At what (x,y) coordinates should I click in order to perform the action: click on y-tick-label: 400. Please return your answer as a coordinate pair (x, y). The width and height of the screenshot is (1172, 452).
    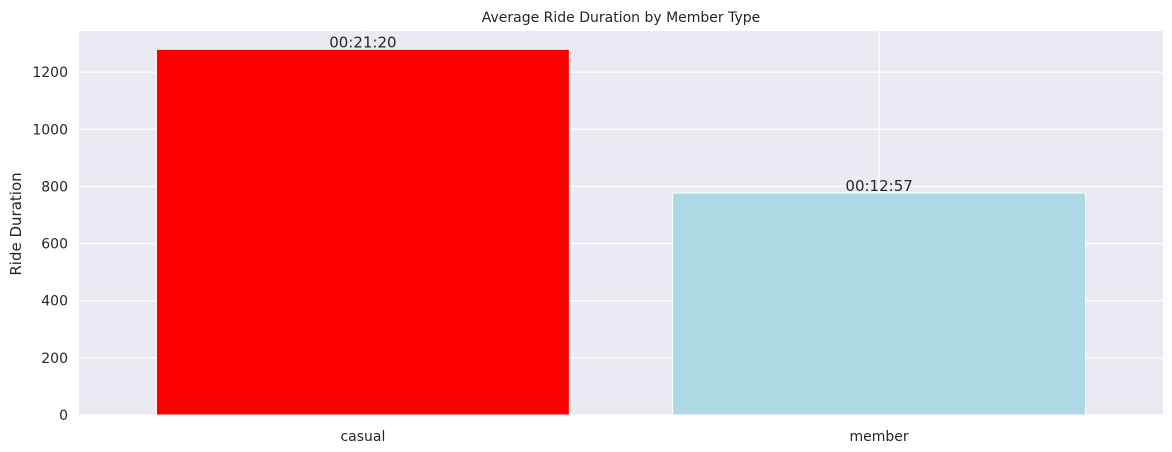
    Looking at the image, I should click on (54, 302).